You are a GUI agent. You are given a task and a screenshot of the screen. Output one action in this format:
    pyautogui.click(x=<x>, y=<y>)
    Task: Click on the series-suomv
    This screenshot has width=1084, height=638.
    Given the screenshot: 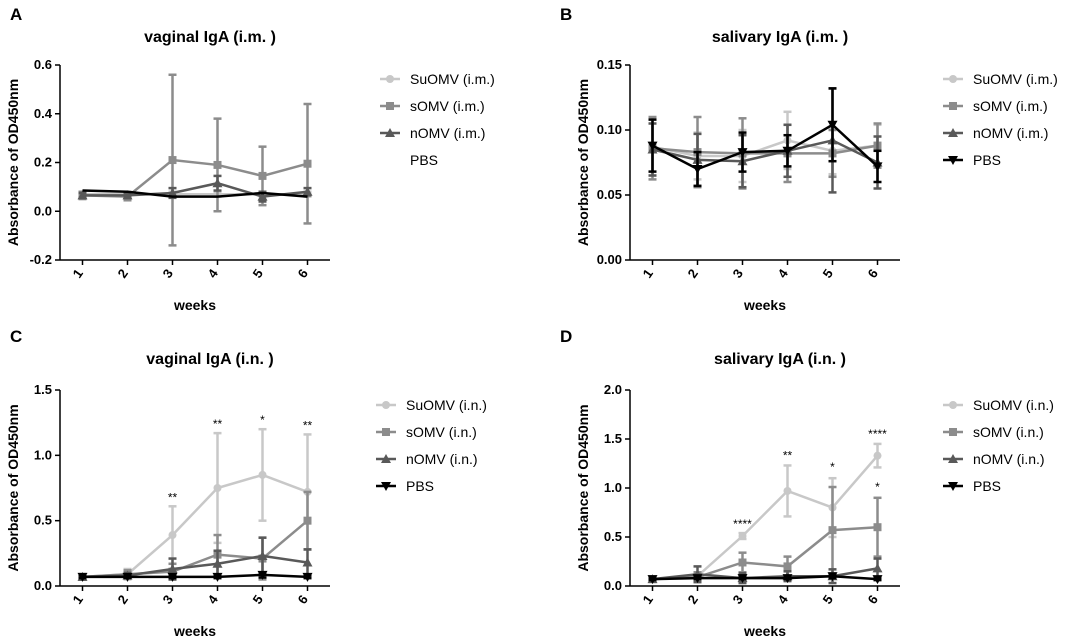 What is the action you would take?
    pyautogui.click(x=765, y=513)
    